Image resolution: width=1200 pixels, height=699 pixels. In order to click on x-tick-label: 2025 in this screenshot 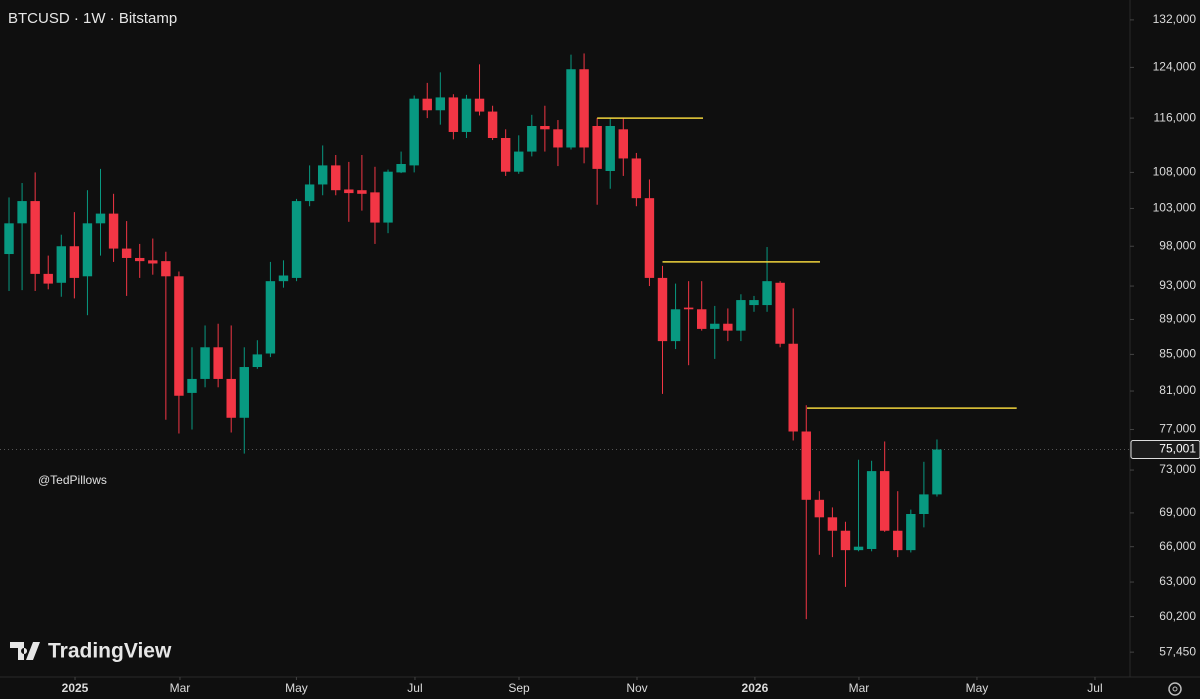, I will do `click(75, 688)`.